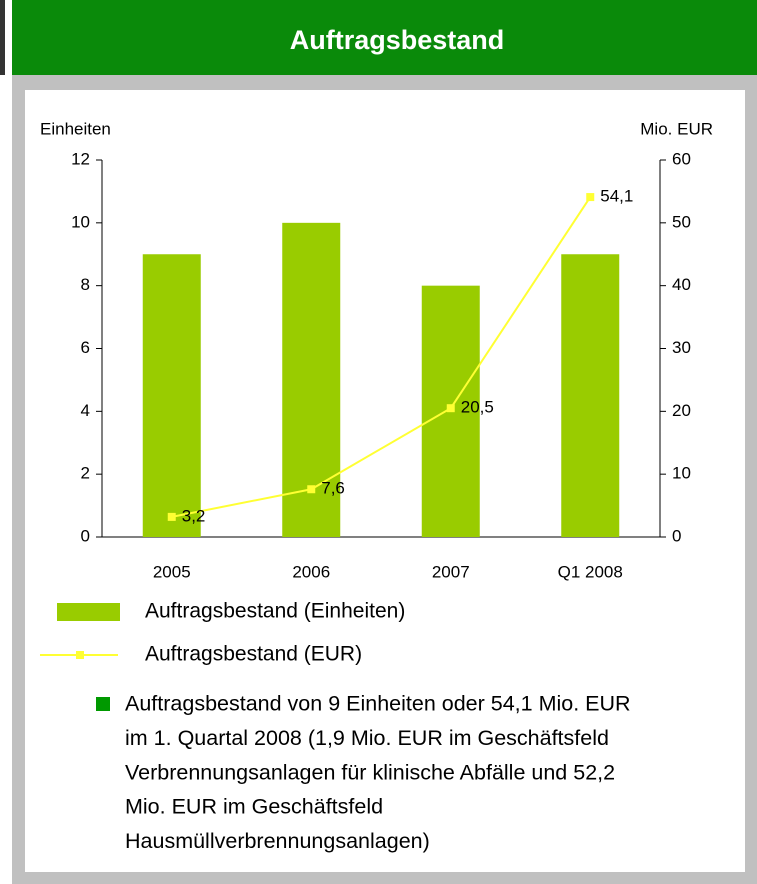  Describe the element at coordinates (88, 612) in the screenshot. I see `legend-swatch` at that location.